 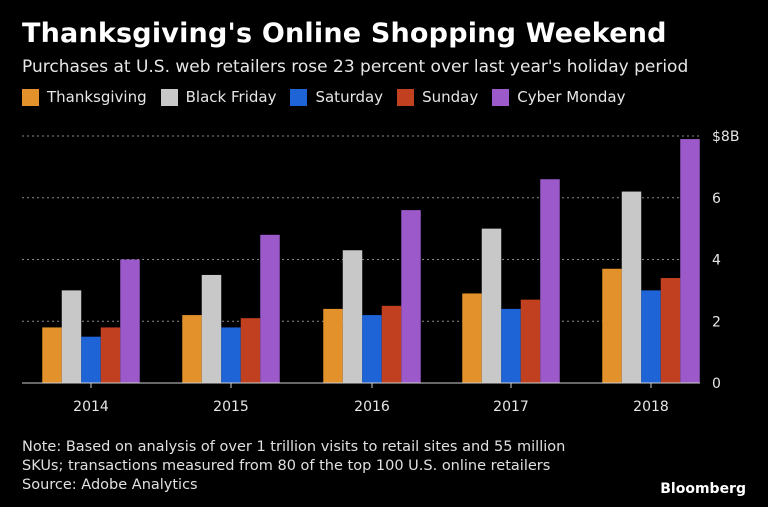 What do you see at coordinates (231, 407) in the screenshot?
I see `x-tick-label: 2015` at bounding box center [231, 407].